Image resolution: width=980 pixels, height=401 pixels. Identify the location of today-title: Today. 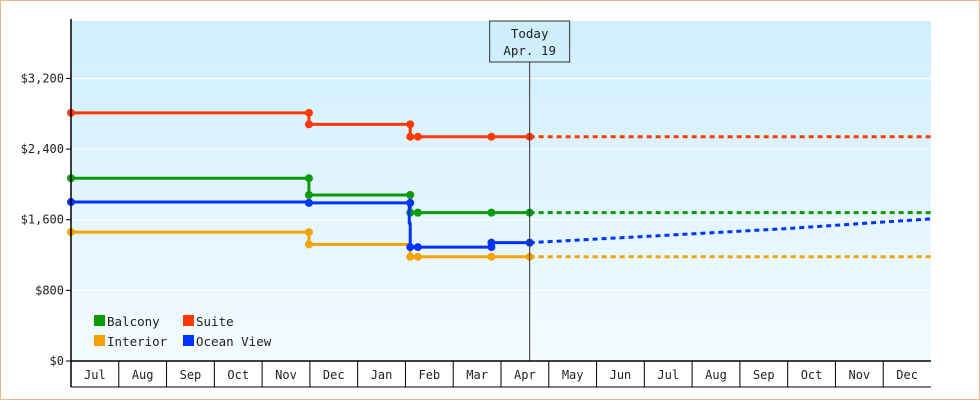
(530, 33).